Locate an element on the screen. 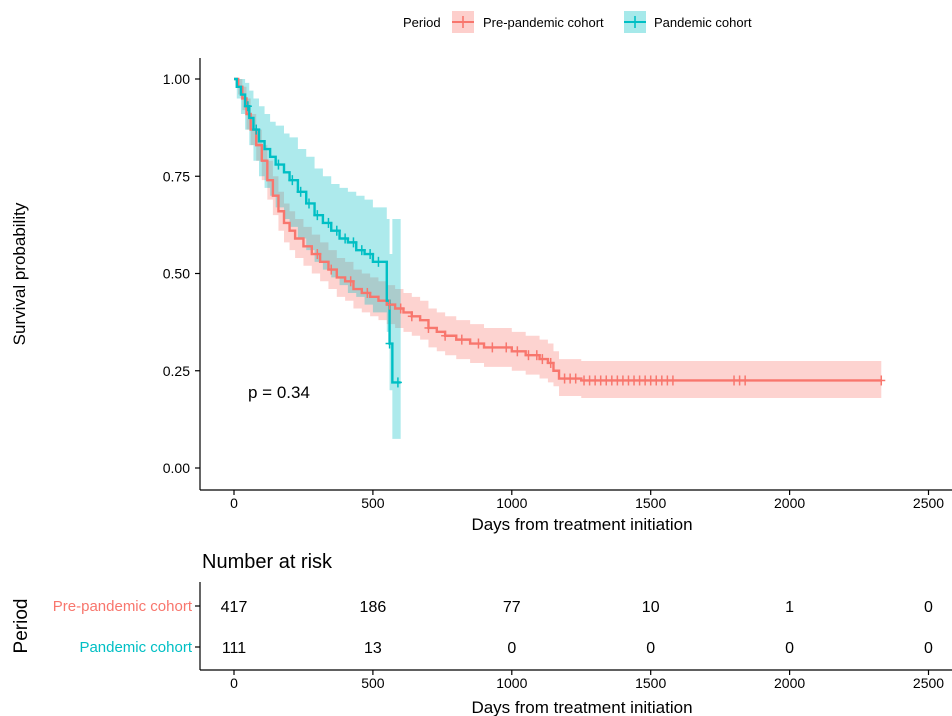 Image resolution: width=952 pixels, height=716 pixels. y-tick-label: 0.50 is located at coordinates (176, 274).